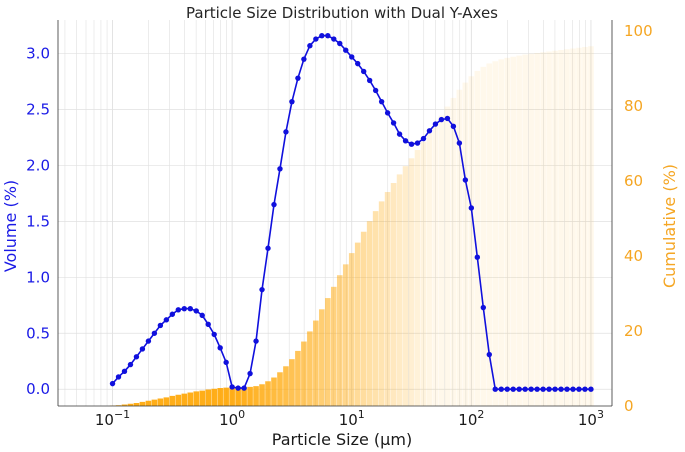 Image resolution: width=685 pixels, height=452 pixels. I want to click on x-tick: 10⁻¹, so click(112, 418).